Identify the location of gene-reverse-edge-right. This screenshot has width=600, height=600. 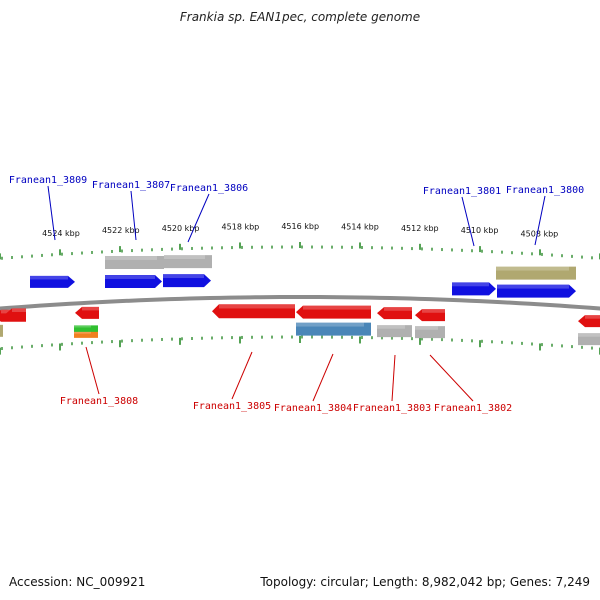
(589, 321).